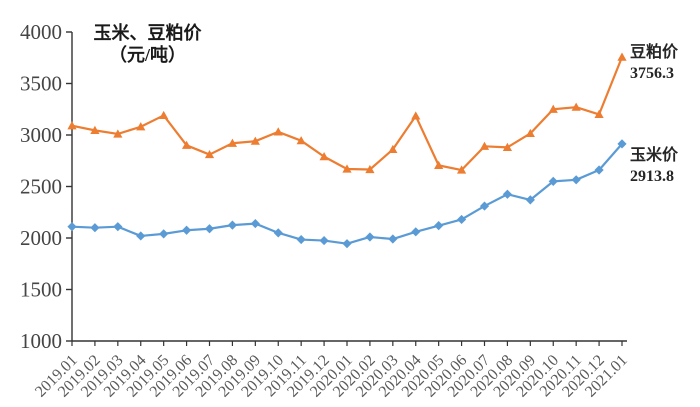 This screenshot has width=700, height=407. What do you see at coordinates (147, 44) in the screenshot?
I see `chart-title: 玉米、豆粕价 （元/吨）` at bounding box center [147, 44].